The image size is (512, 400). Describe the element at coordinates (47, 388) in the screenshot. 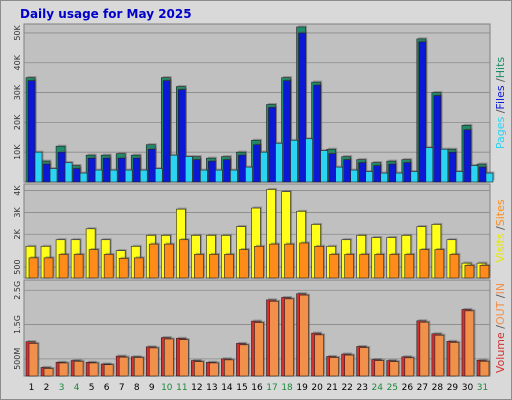

I see `x-tick-label-day-2: 2` at that location.